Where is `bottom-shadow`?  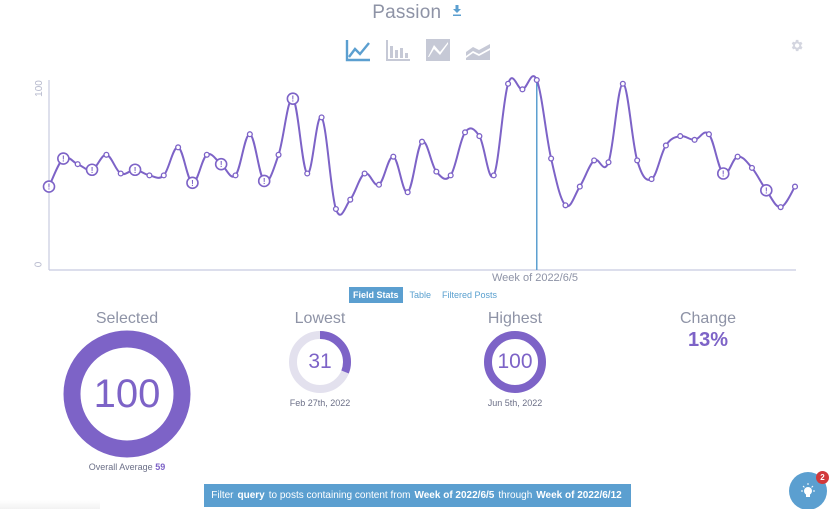 bottom-shadow is located at coordinates (50, 504).